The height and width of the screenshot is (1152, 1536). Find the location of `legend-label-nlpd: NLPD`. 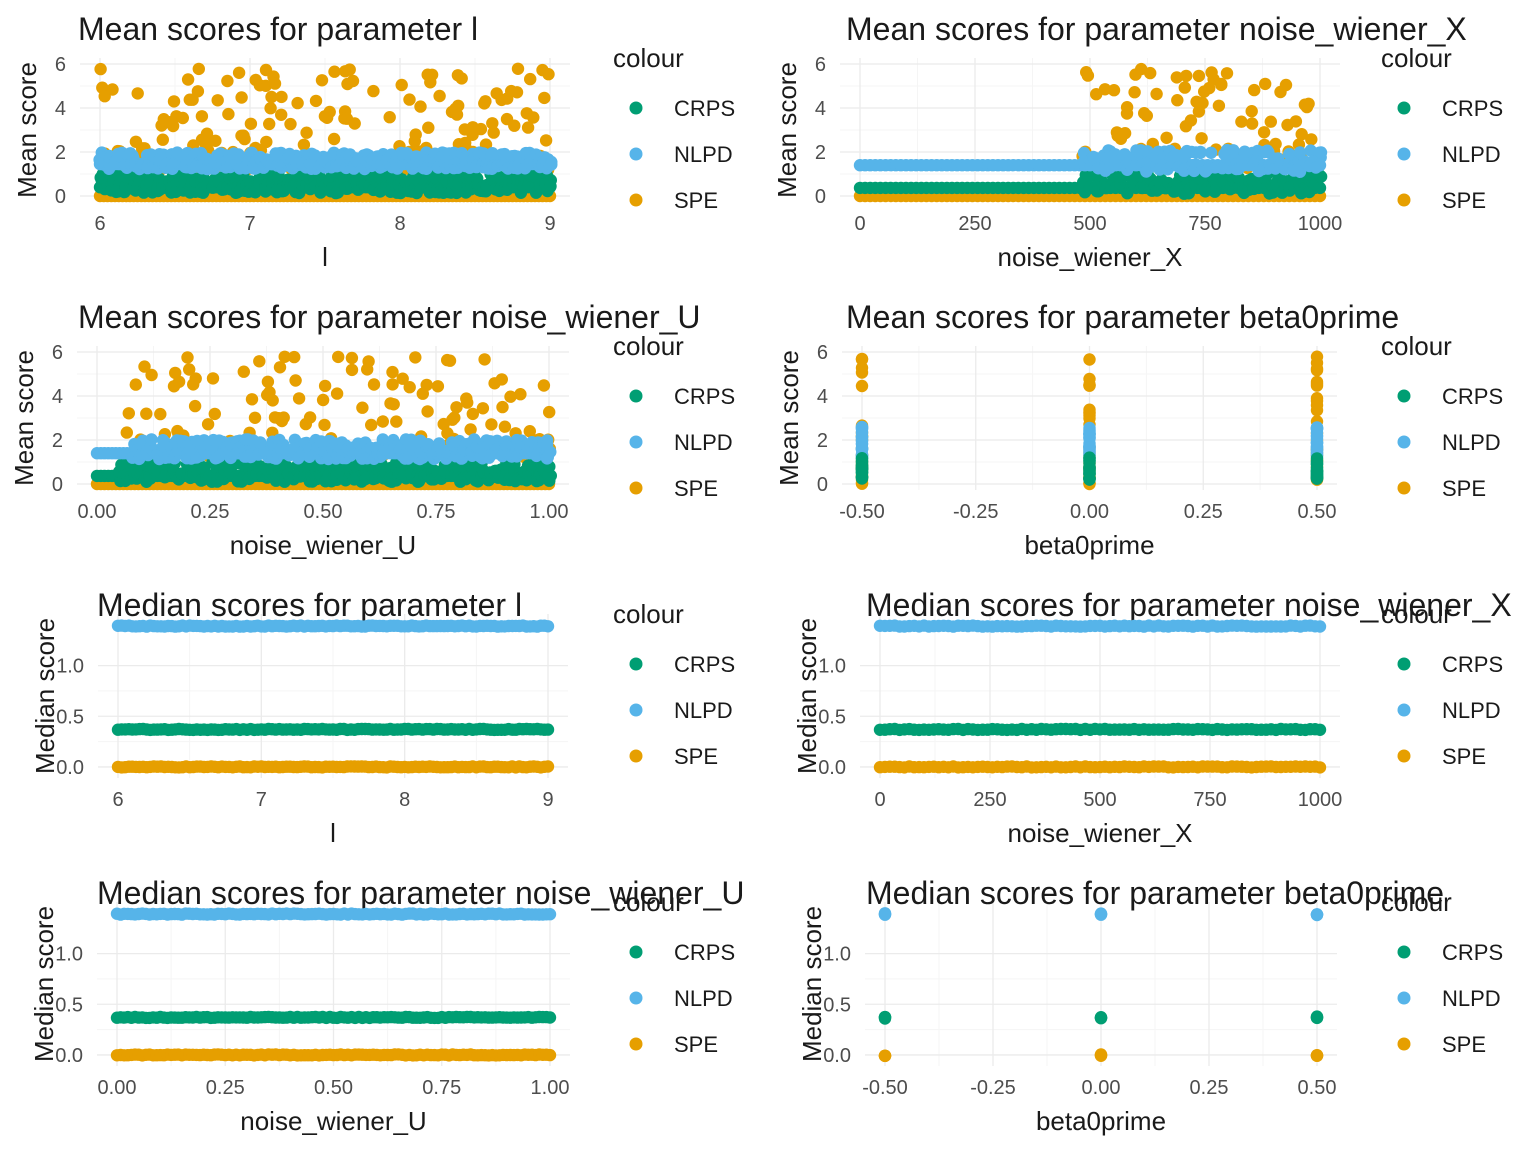

legend-label-nlpd: NLPD is located at coordinates (703, 710).